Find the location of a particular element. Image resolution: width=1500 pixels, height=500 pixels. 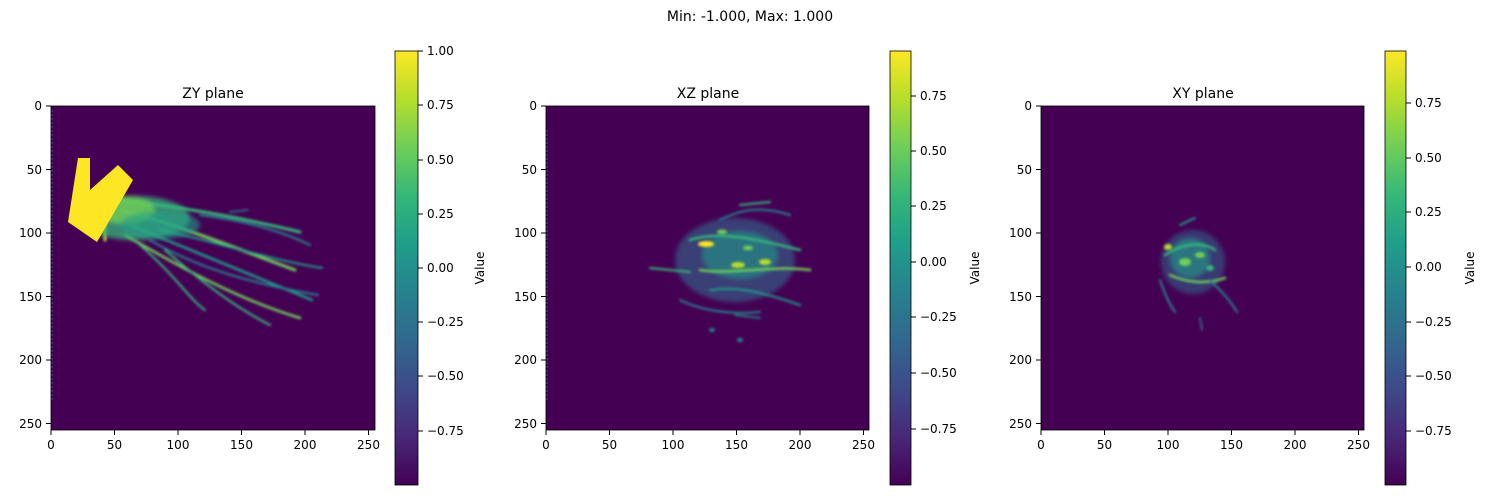

heatmap-background is located at coordinates (213, 268).